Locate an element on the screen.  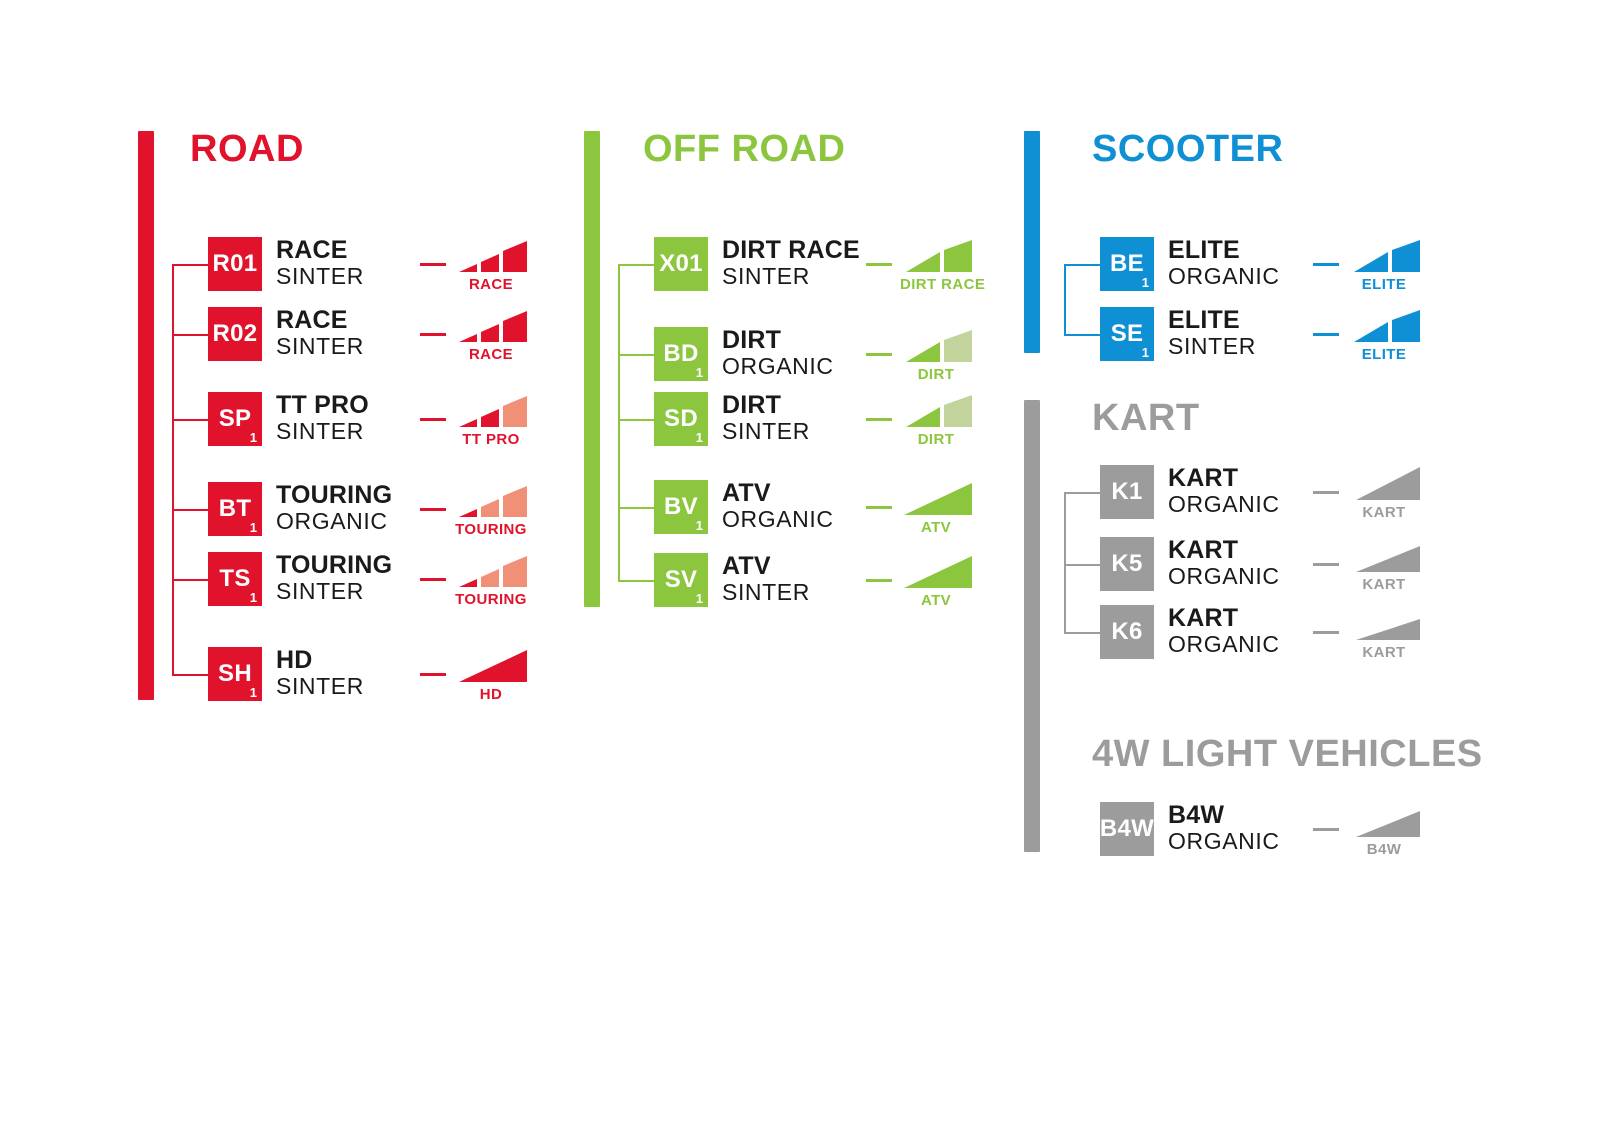
product-code: BD is located at coordinates (681, 353).